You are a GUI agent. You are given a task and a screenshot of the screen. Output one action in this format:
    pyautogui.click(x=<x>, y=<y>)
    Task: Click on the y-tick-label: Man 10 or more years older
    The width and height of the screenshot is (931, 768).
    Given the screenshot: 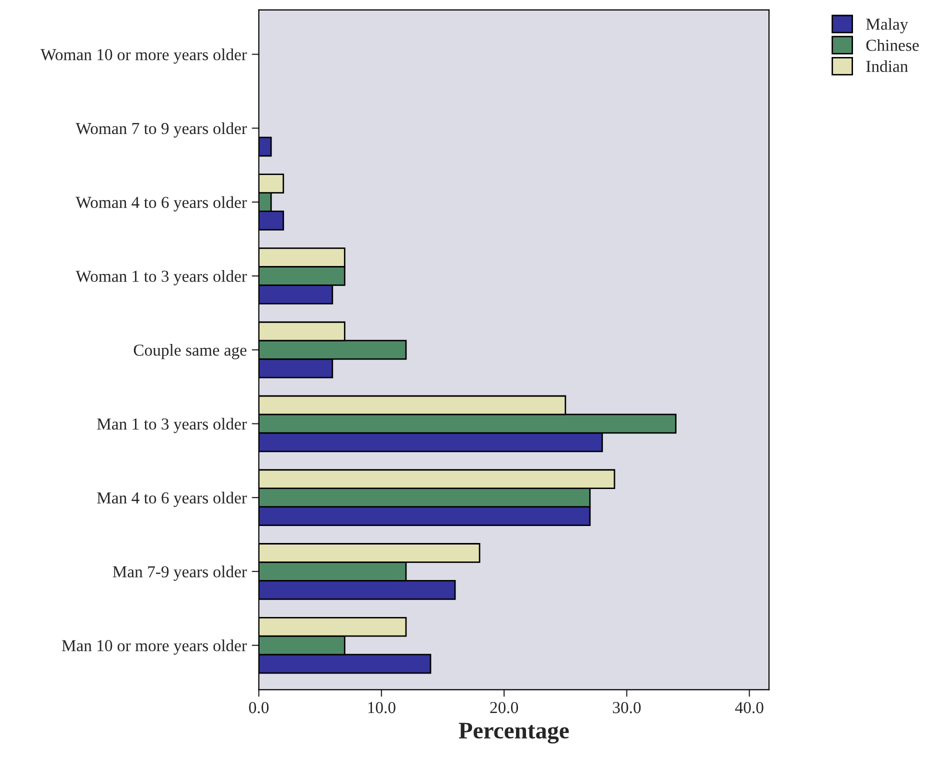 What is the action you would take?
    pyautogui.click(x=154, y=647)
    